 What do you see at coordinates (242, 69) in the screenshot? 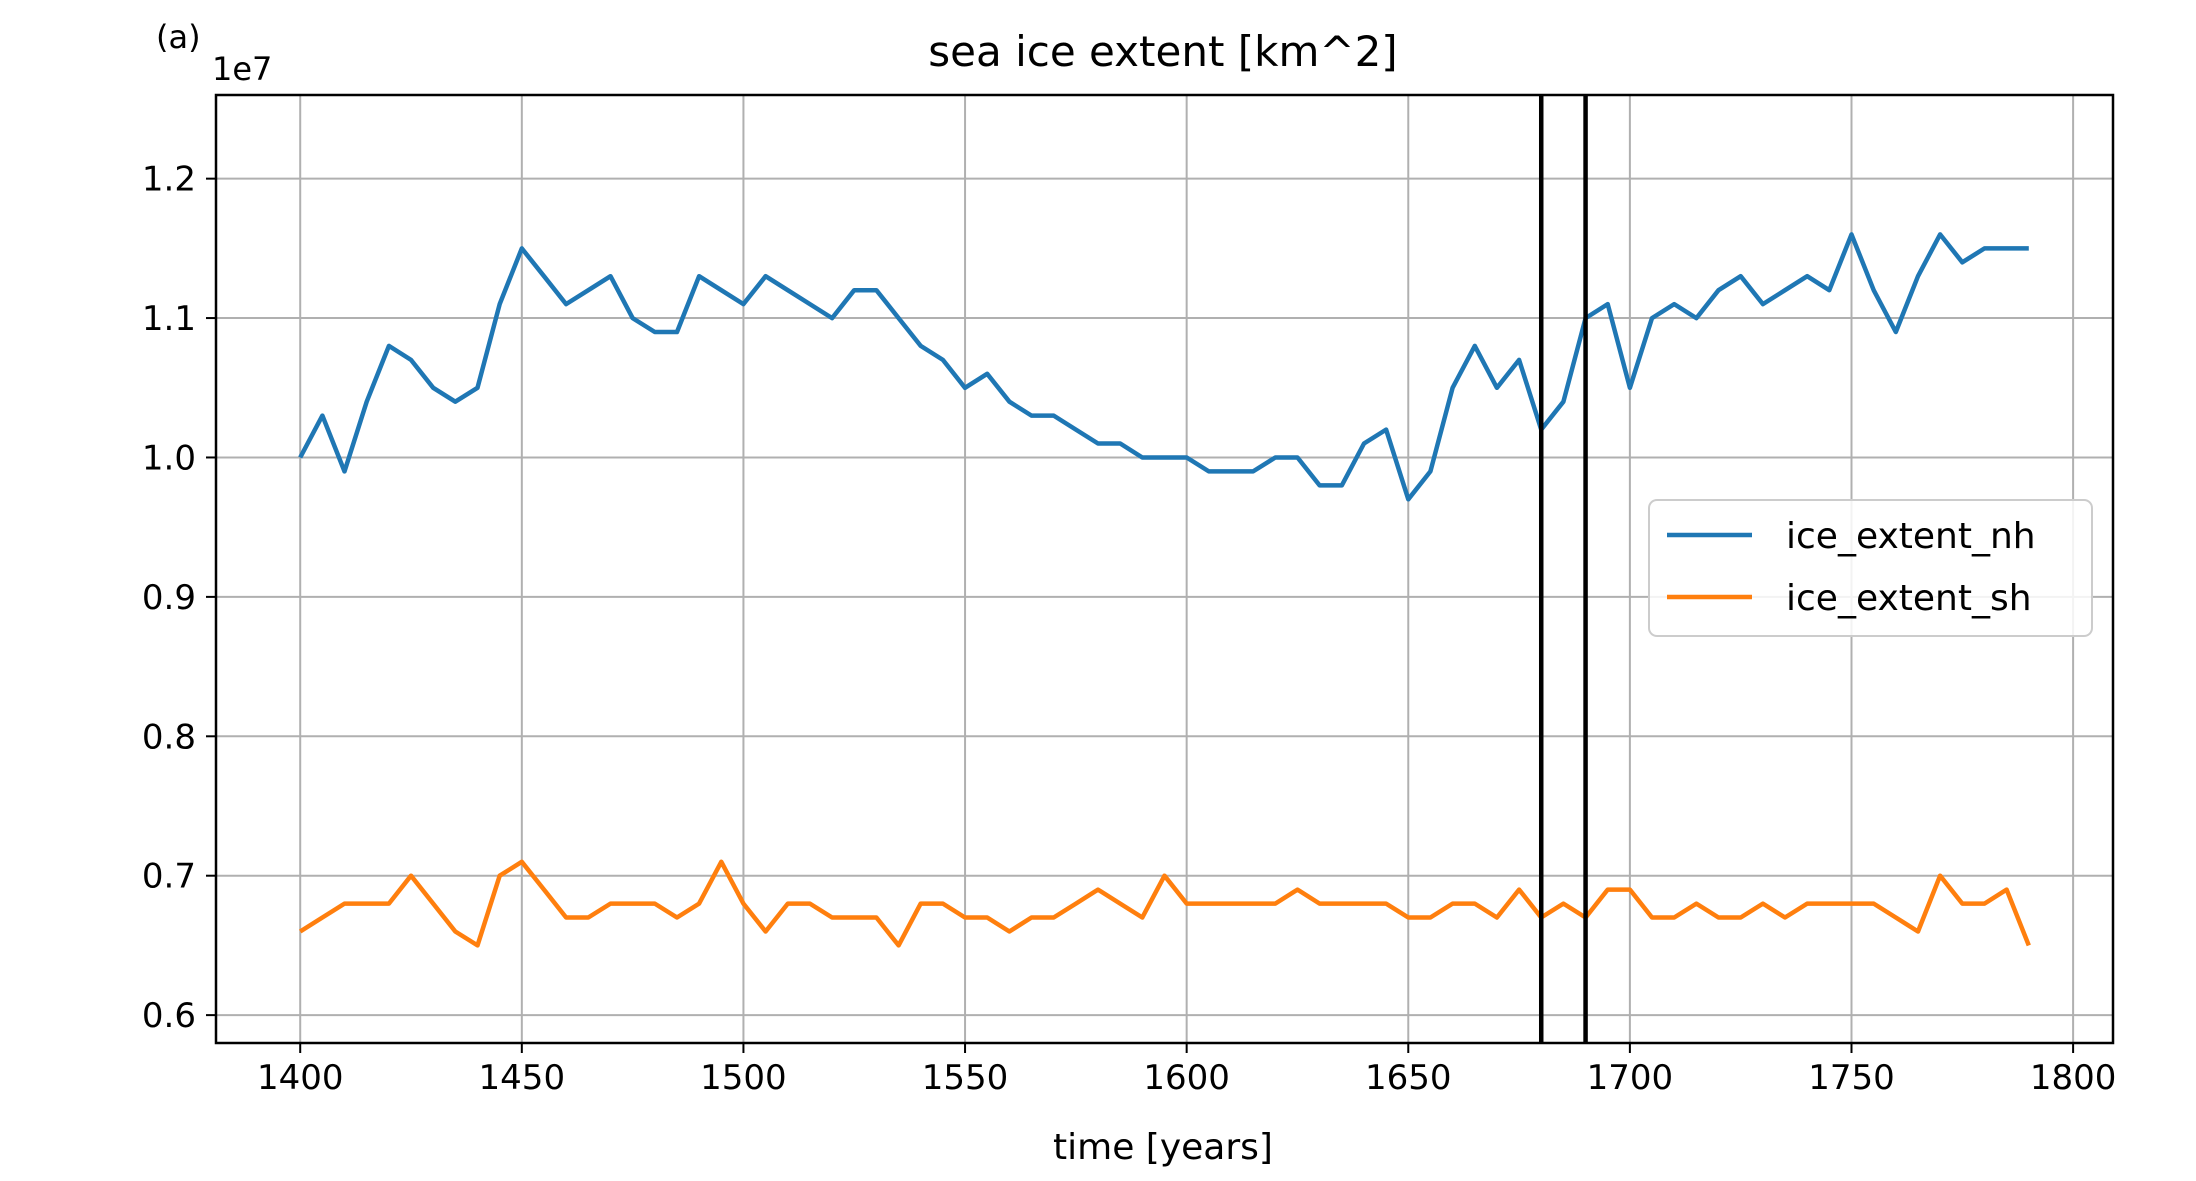
I see `y-axis-offset-label: 1e7` at bounding box center [242, 69].